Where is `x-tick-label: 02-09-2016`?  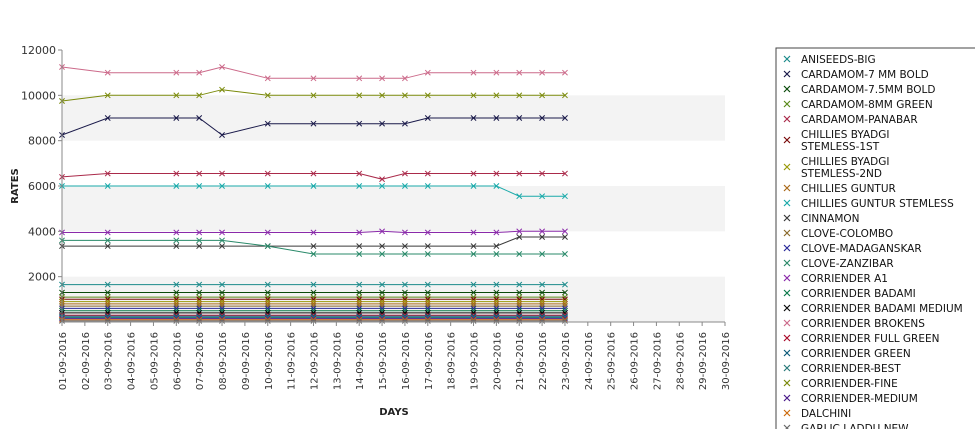 x-tick-label: 02-09-2016 is located at coordinates (86, 361).